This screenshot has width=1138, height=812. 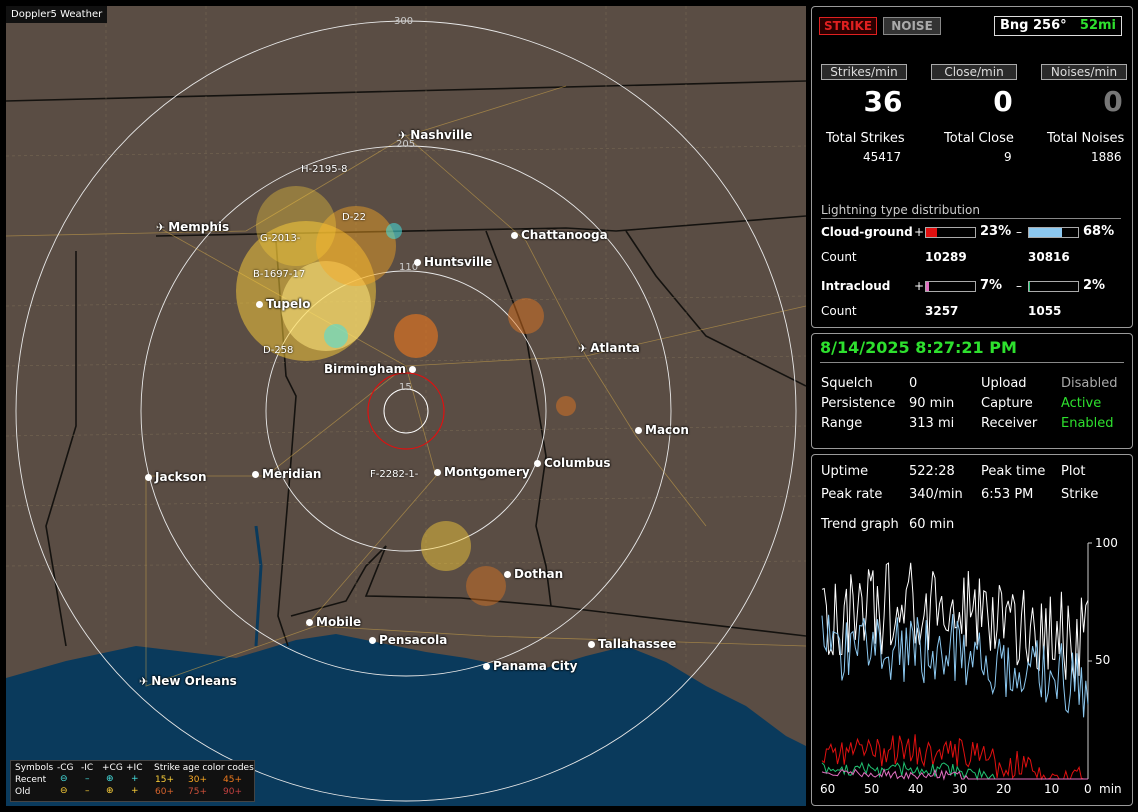 What do you see at coordinates (333, 622) in the screenshot?
I see `city-mobile: Mobile` at bounding box center [333, 622].